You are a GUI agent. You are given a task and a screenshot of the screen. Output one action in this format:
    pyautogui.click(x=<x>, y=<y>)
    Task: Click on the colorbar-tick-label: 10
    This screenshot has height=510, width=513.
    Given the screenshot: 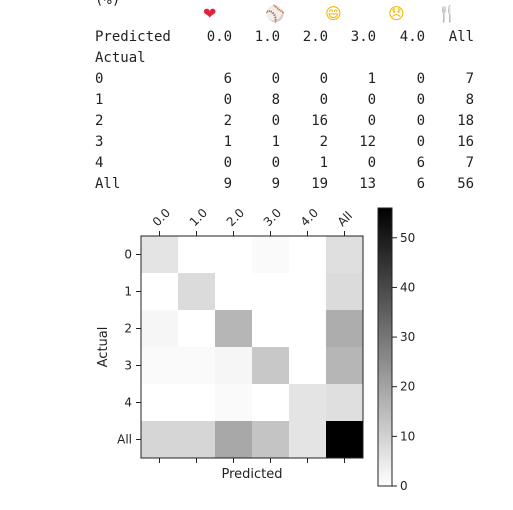 What is the action you would take?
    pyautogui.click(x=407, y=436)
    